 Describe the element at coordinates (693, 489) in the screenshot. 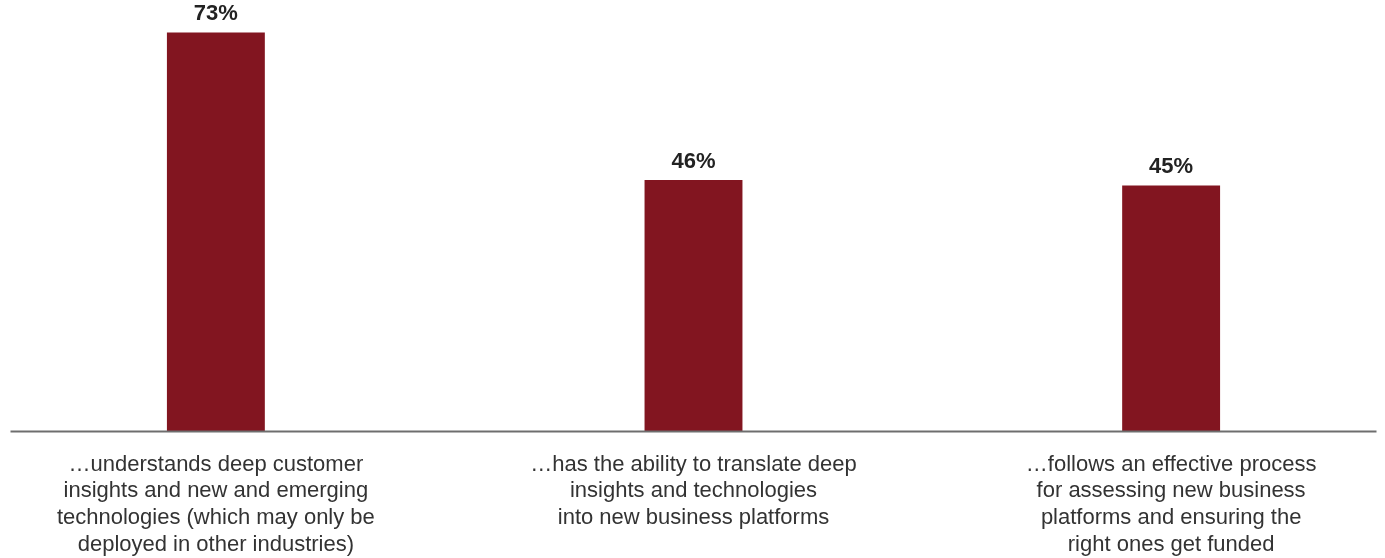

I see `x-tick-label: …has the ability to translate deep insights and technologies into new business platforms` at that location.